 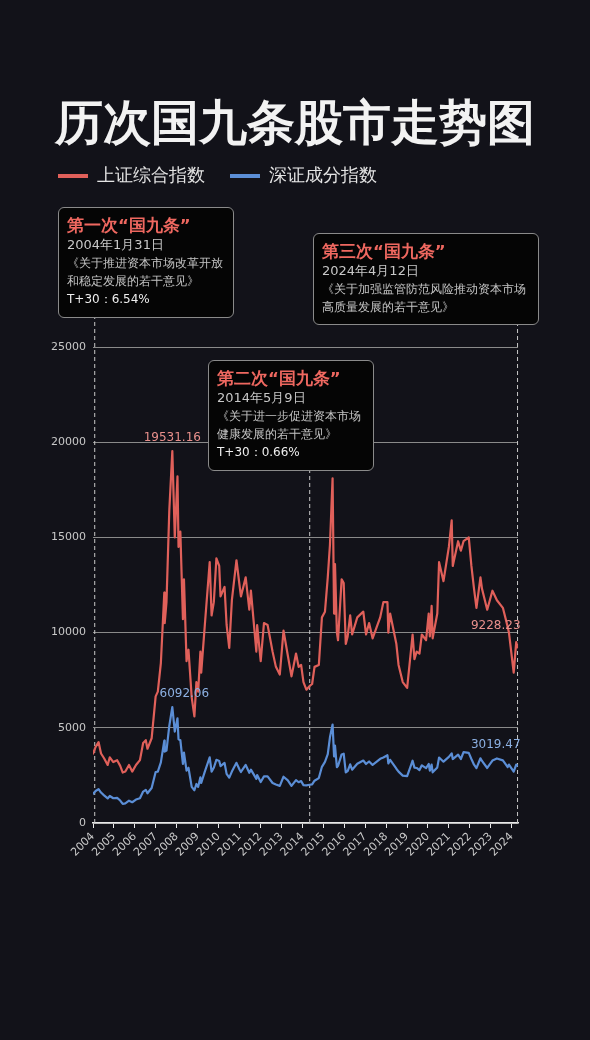 I want to click on text: 第三次“国九条”, so click(x=384, y=251).